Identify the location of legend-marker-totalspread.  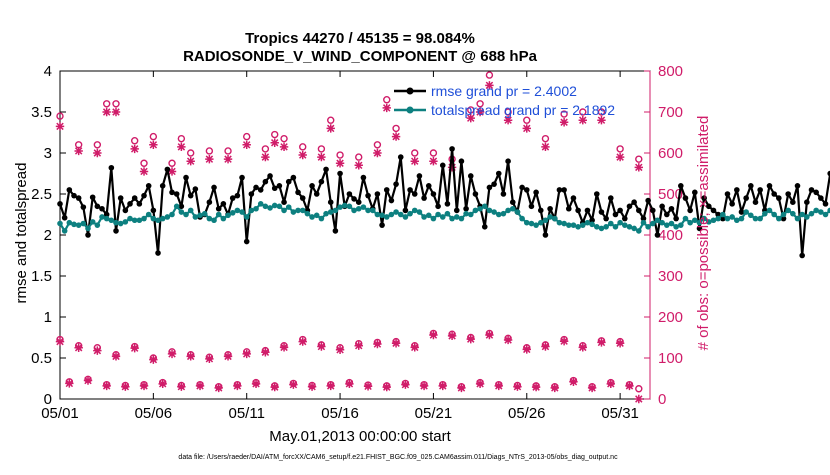
(410, 110).